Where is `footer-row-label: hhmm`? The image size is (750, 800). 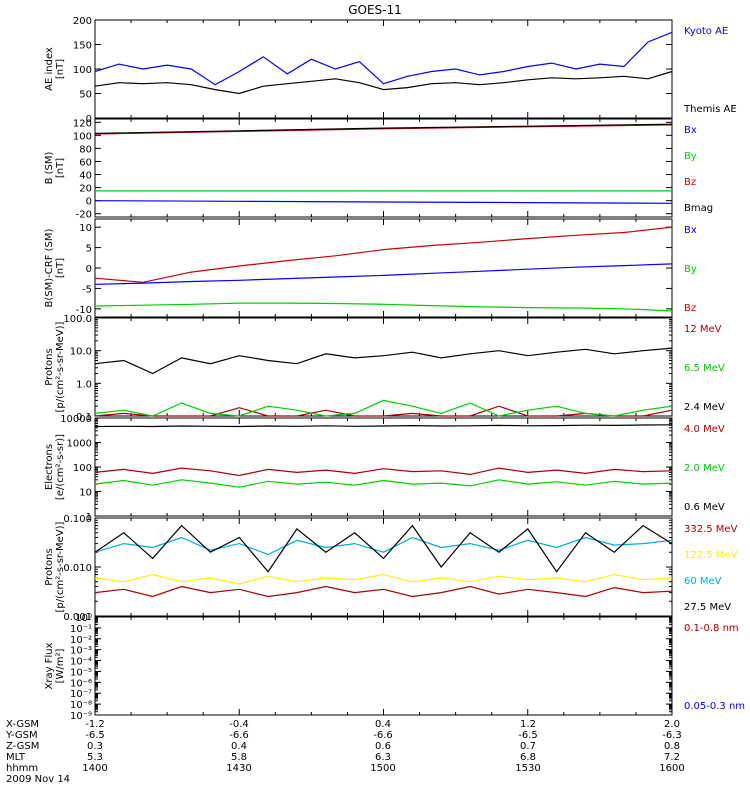
footer-row-label: hhmm is located at coordinates (22, 768).